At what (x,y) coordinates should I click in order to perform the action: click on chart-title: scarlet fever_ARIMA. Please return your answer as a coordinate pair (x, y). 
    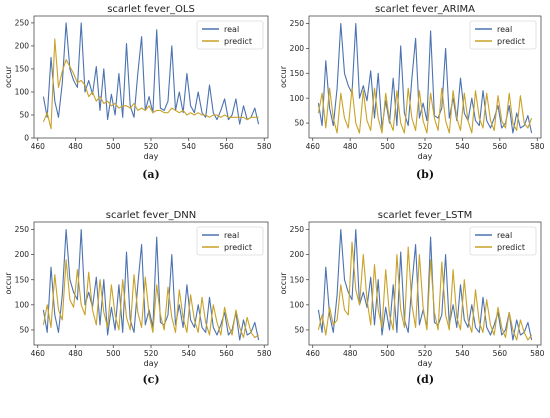
    Looking at the image, I should click on (425, 9).